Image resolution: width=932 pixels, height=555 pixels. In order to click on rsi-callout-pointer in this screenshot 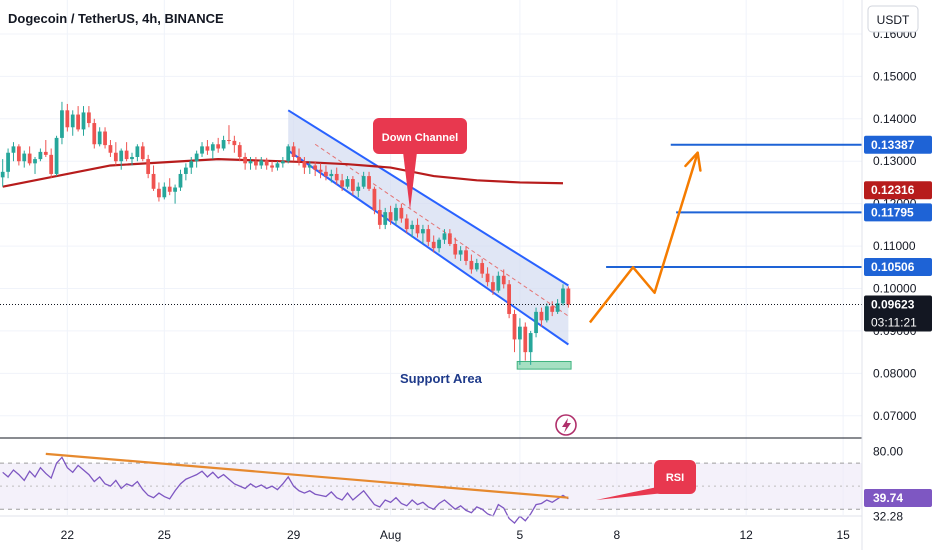, I will do `click(635, 493)`.